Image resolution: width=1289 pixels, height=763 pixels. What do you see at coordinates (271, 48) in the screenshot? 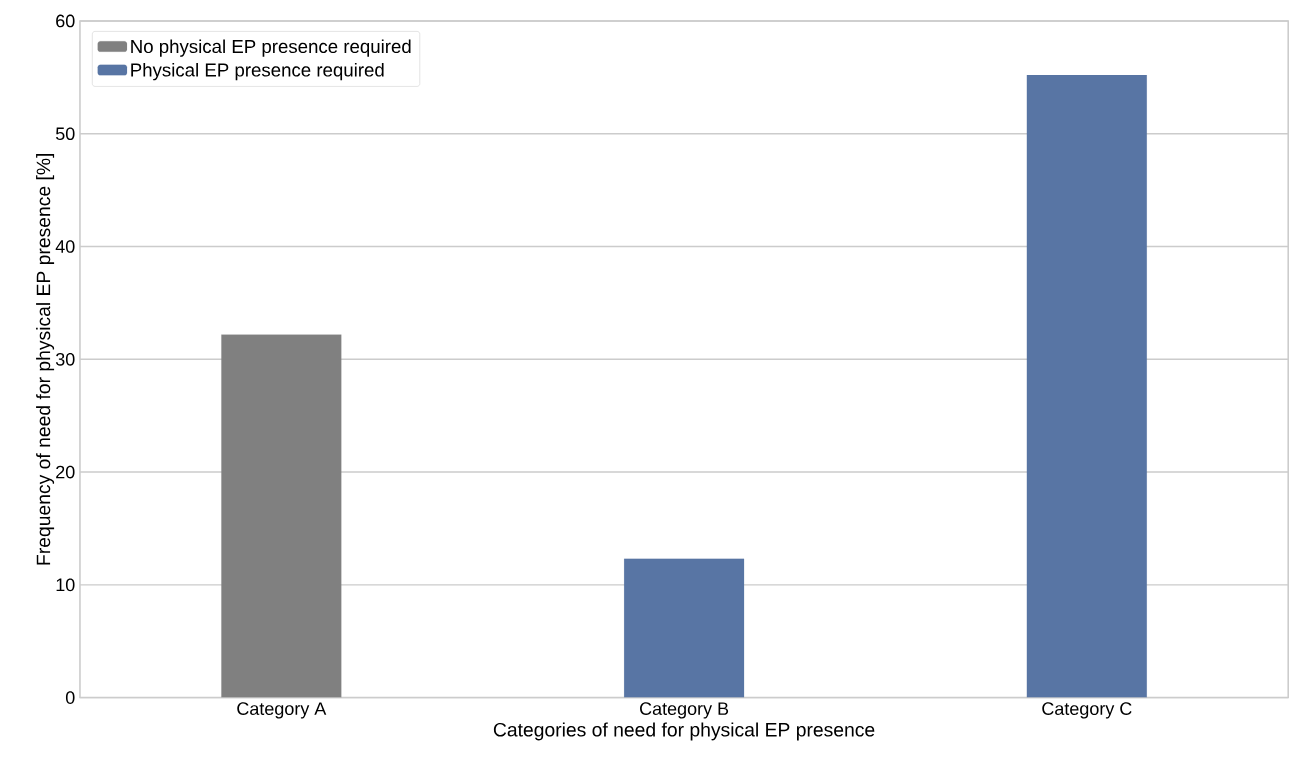
I see `legend-label: No physical EP presence required` at bounding box center [271, 48].